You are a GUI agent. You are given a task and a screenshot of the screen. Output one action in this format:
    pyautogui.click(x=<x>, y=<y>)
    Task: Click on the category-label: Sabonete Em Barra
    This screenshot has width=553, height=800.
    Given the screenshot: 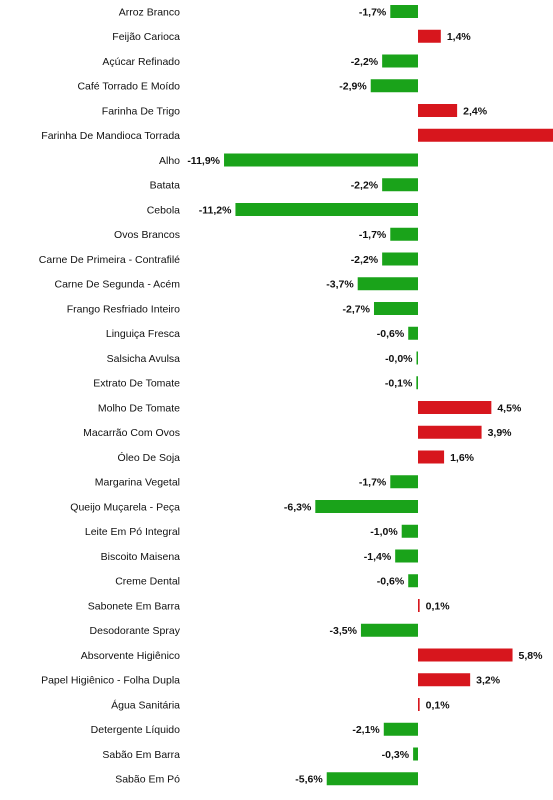 What is the action you would take?
    pyautogui.click(x=134, y=606)
    